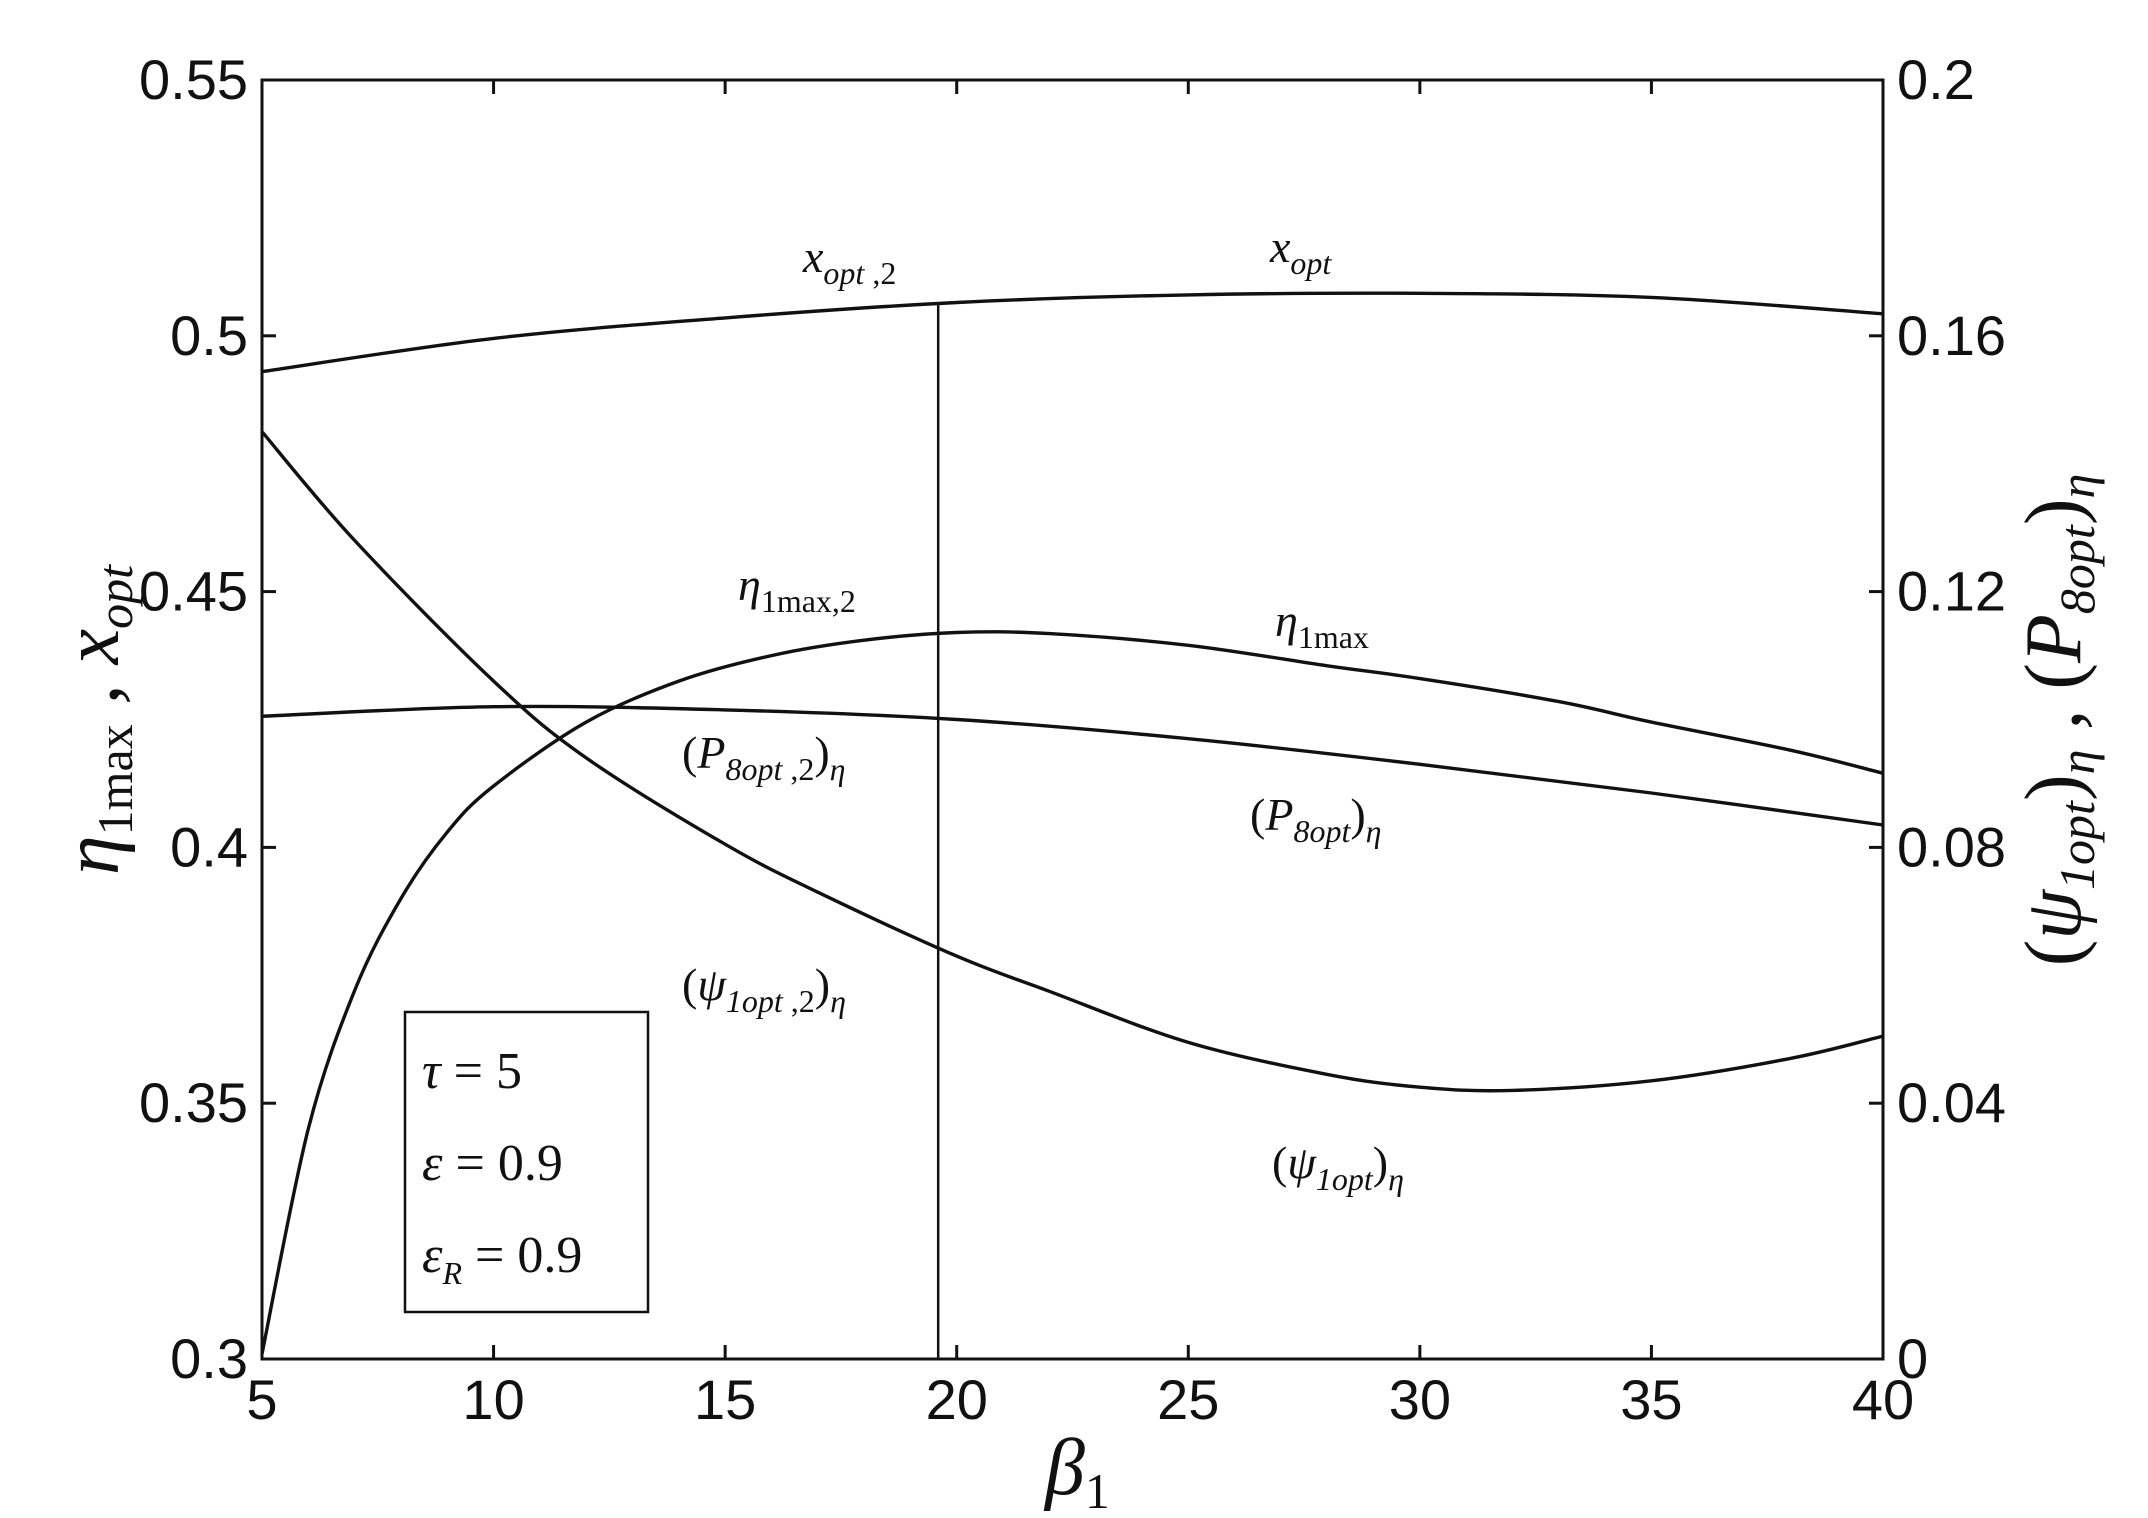 This screenshot has height=1518, width=2148. I want to click on y-right-tick-label: 0.16, so click(1951, 335).